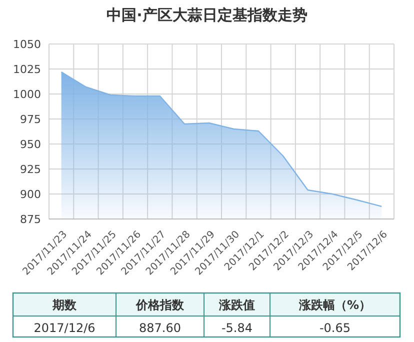 The image size is (414, 342). What do you see at coordinates (30, 119) in the screenshot?
I see `y-tick-label: 975` at bounding box center [30, 119].